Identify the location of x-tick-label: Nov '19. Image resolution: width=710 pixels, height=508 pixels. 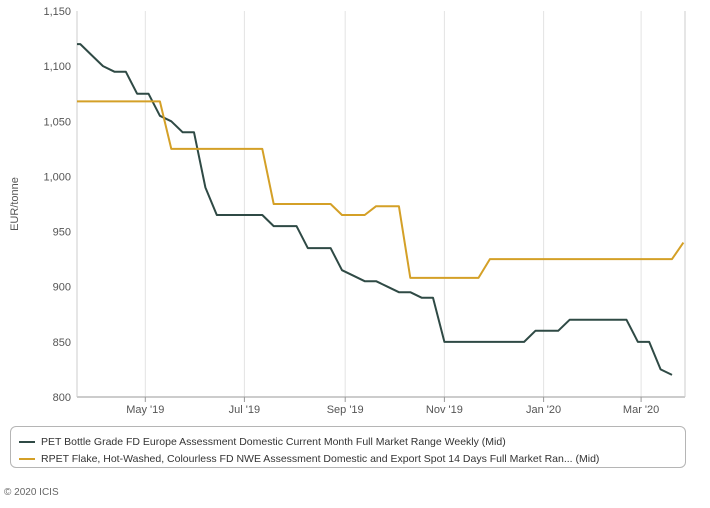
(444, 410).